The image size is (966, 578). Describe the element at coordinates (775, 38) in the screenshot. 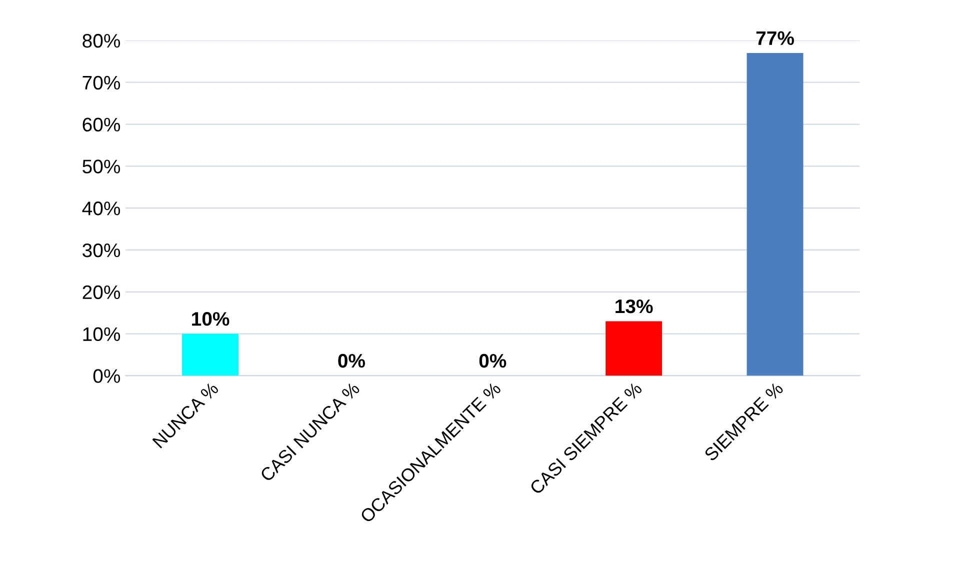

I see `data-label: 77%` at that location.